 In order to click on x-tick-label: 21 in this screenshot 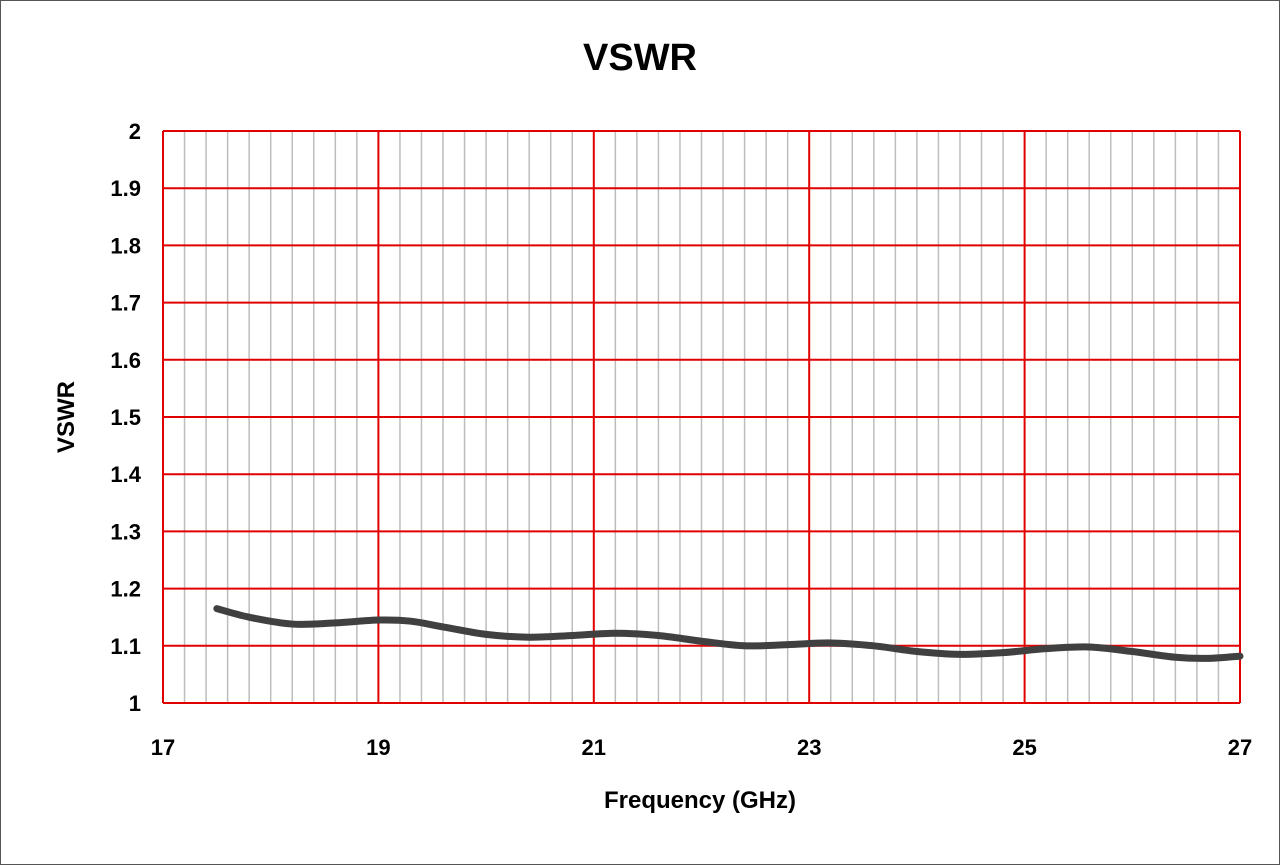, I will do `click(594, 747)`.